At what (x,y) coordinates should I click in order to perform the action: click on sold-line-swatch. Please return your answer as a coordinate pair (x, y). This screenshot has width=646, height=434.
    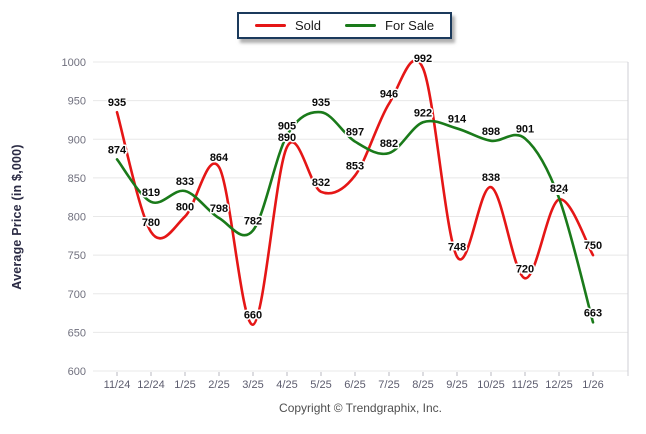
    Looking at the image, I should click on (270, 25).